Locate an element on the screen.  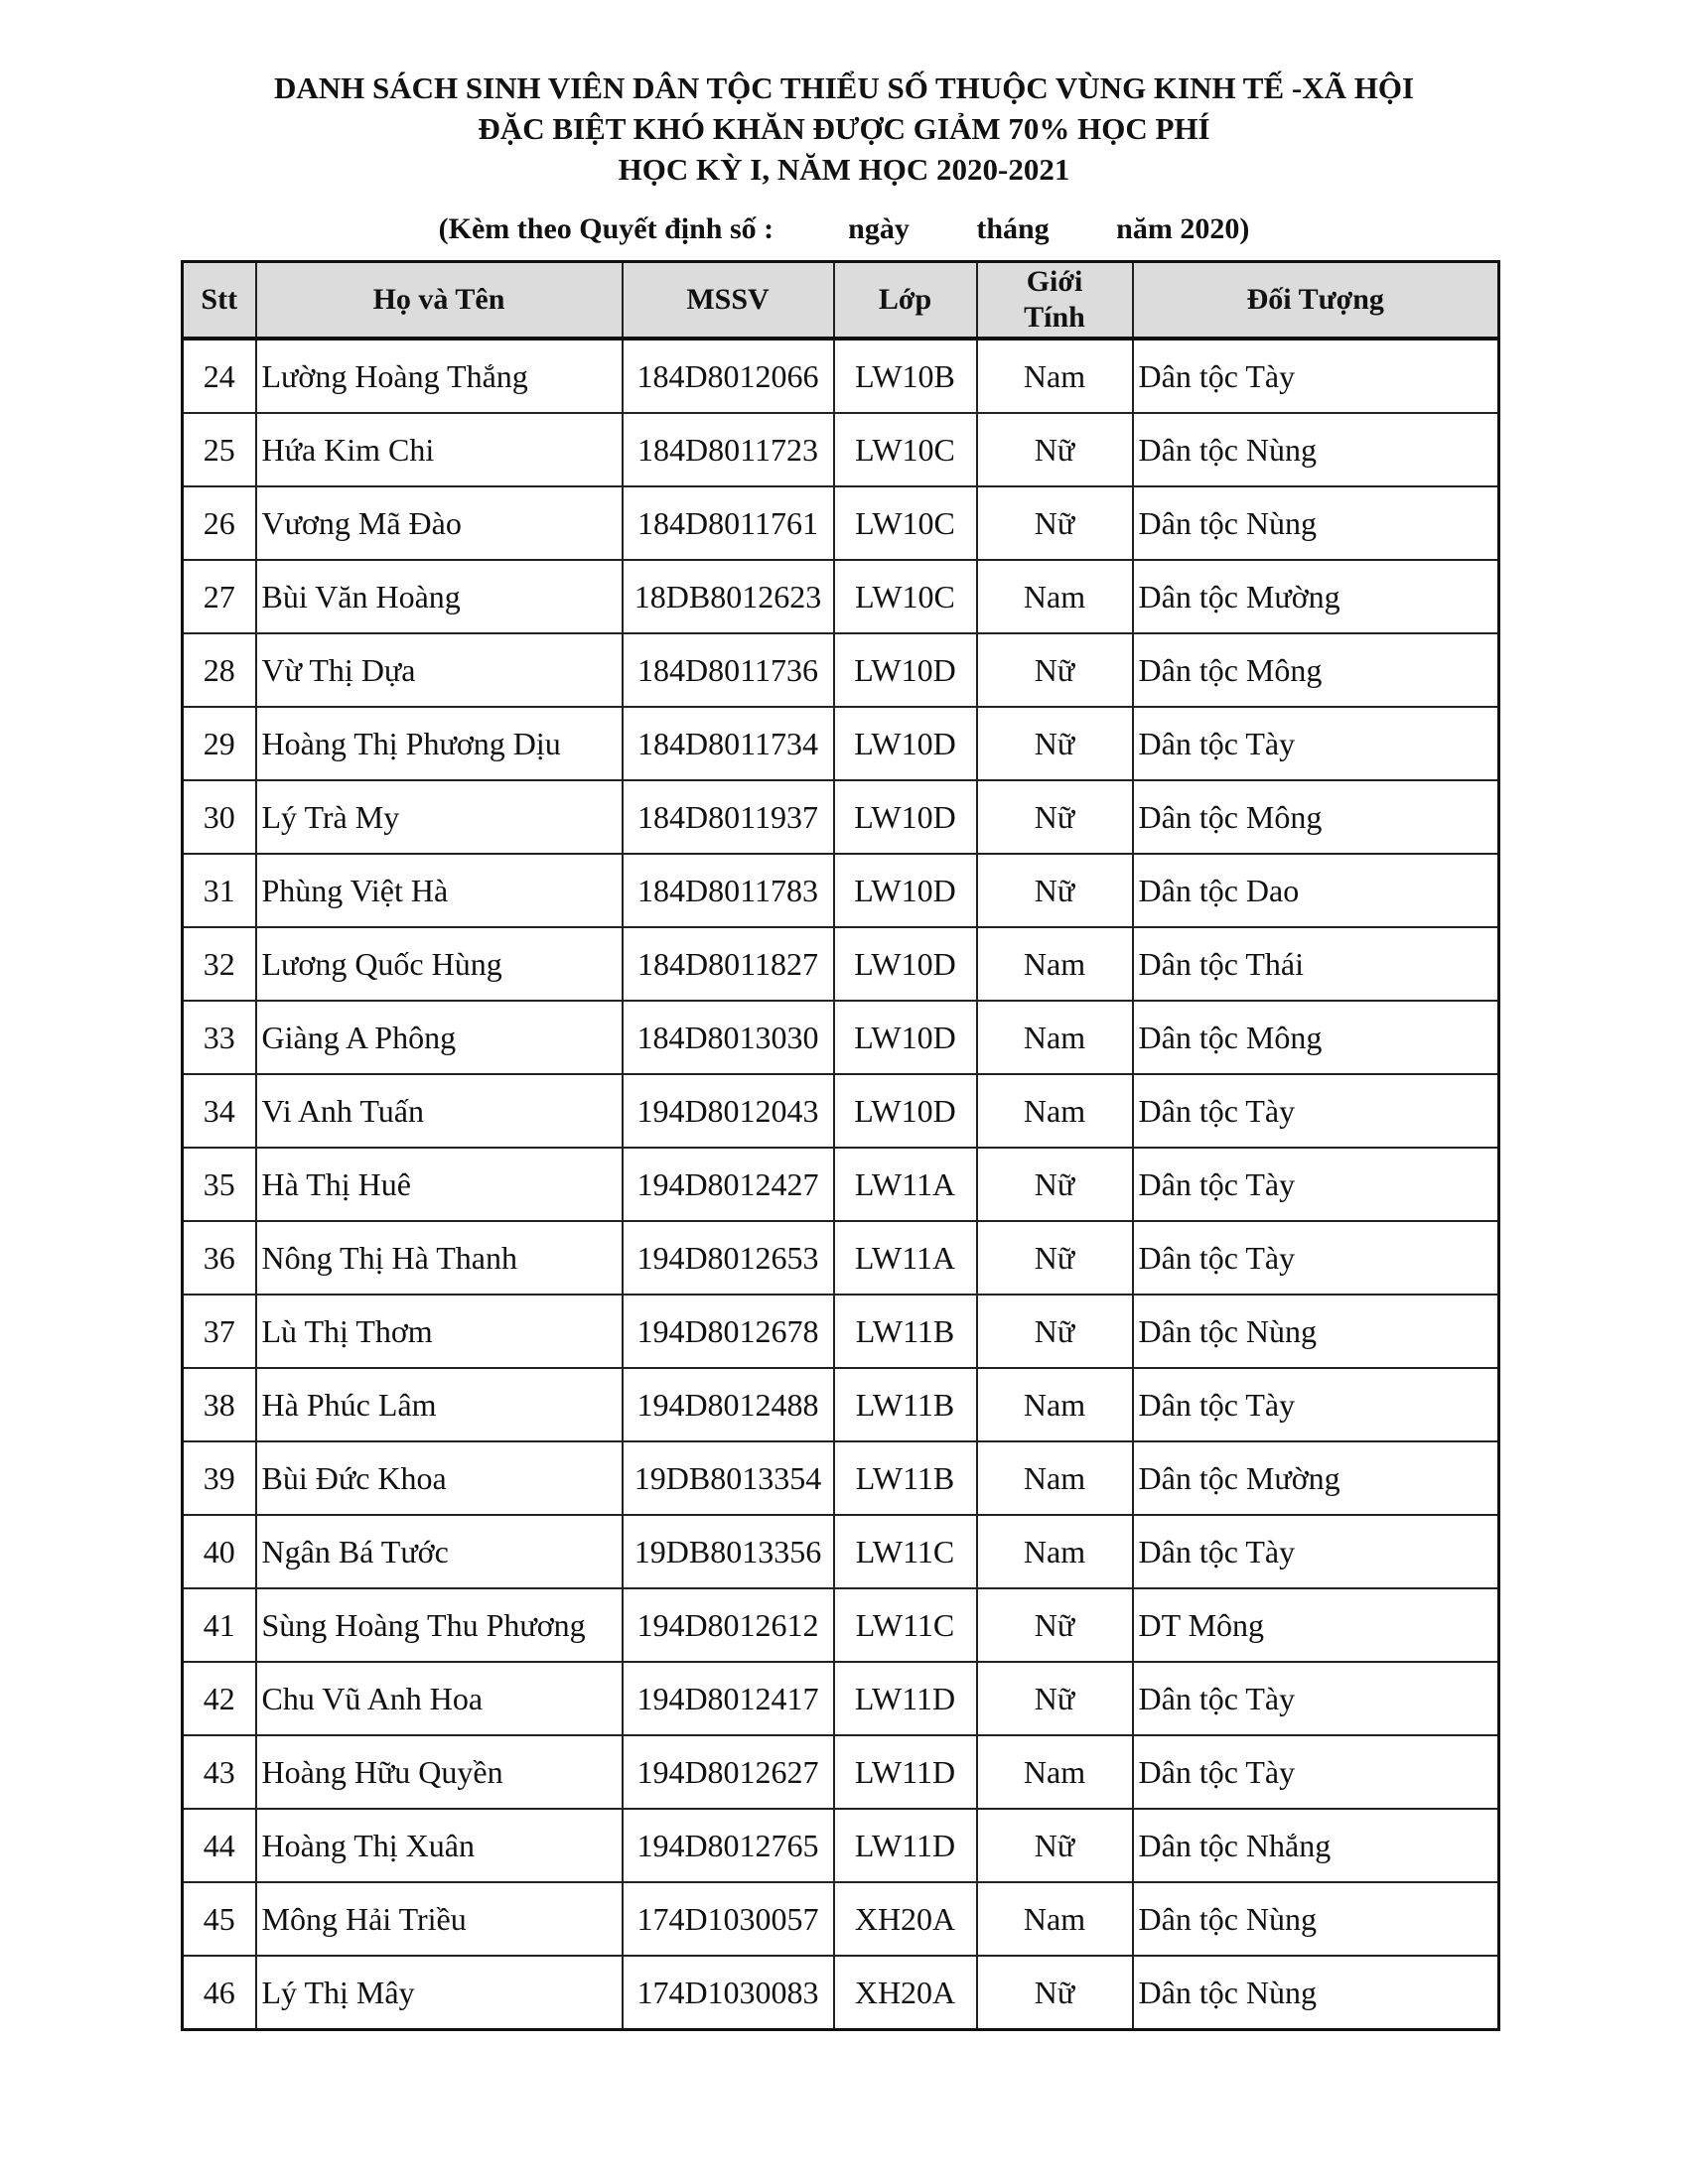
mssv-cell: 184D8011734 is located at coordinates (728, 743).